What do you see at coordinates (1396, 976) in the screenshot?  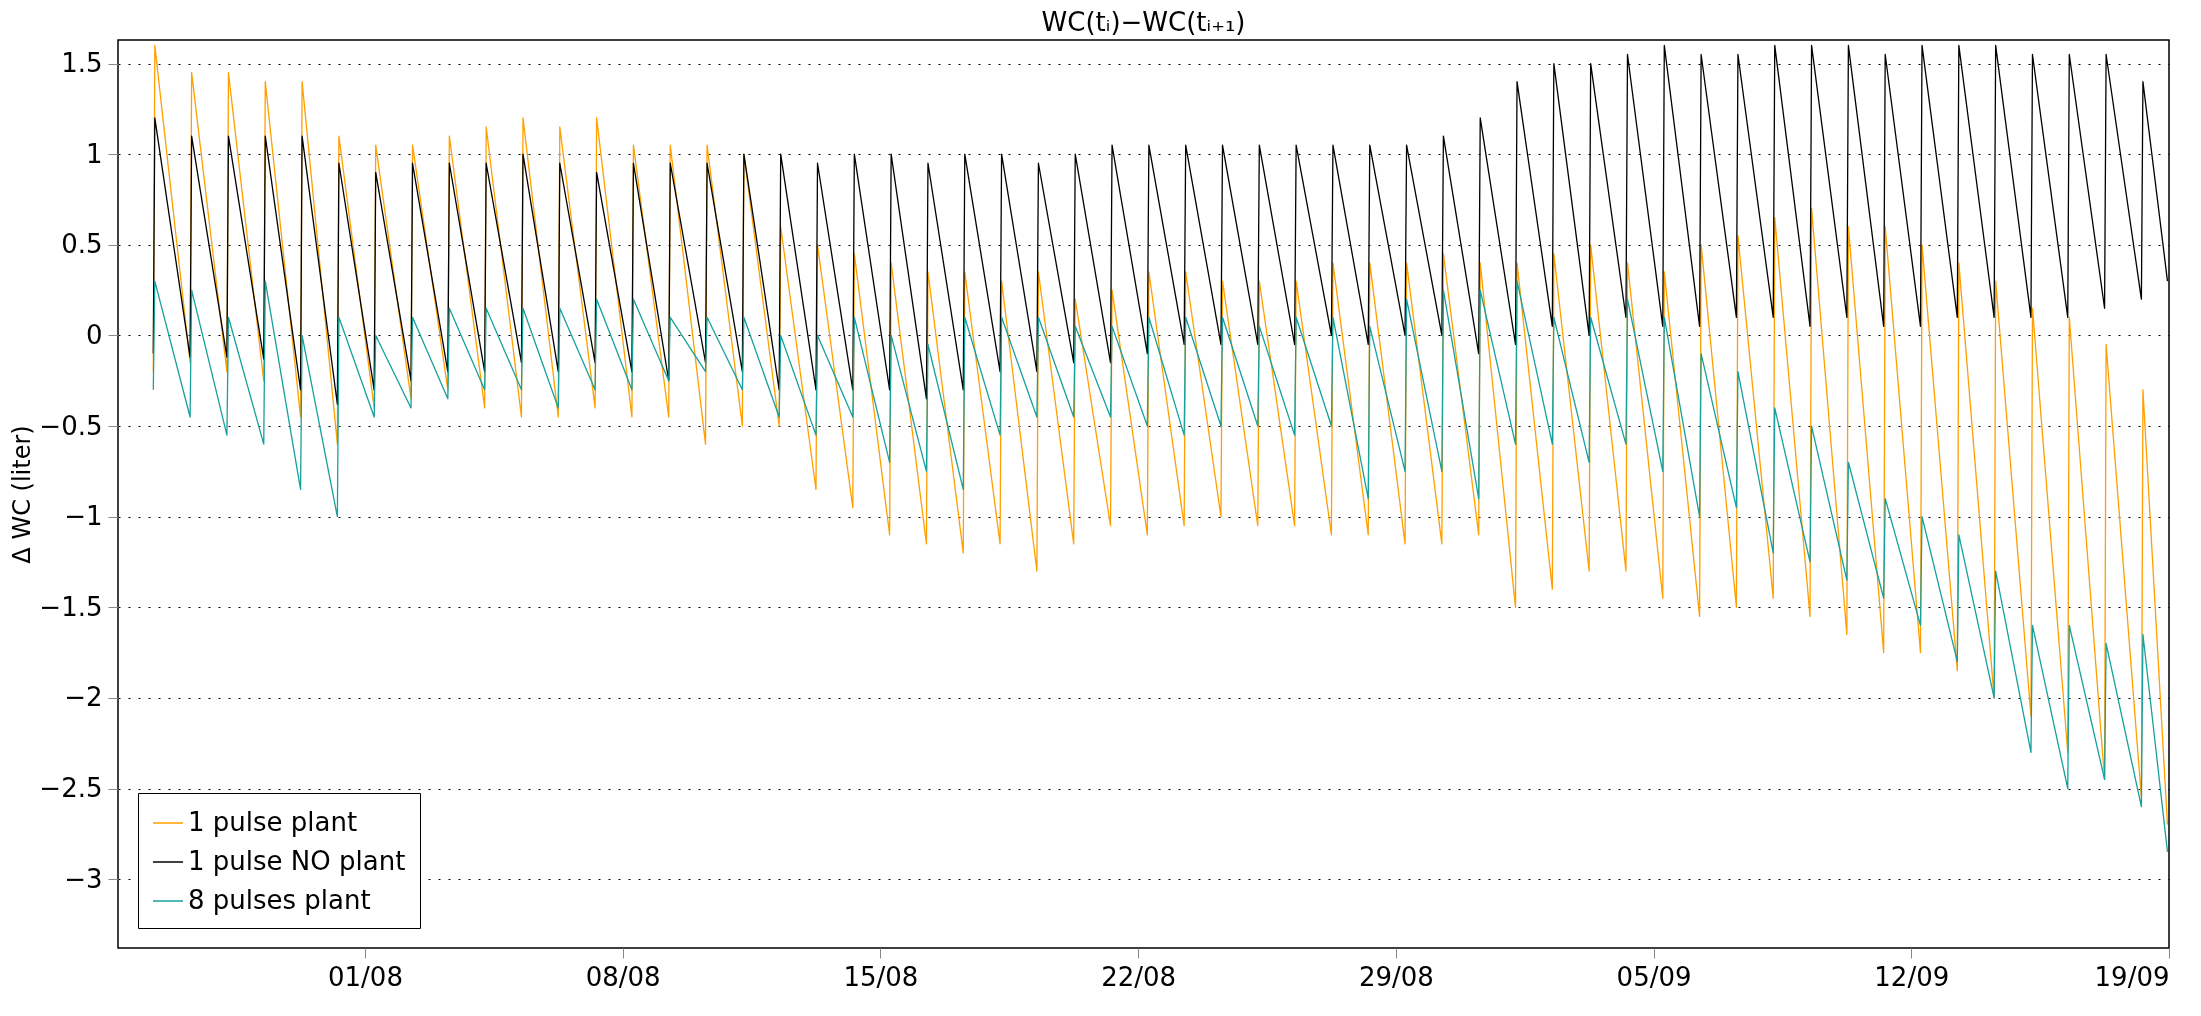 I see `x-tick-label: 29/08` at bounding box center [1396, 976].